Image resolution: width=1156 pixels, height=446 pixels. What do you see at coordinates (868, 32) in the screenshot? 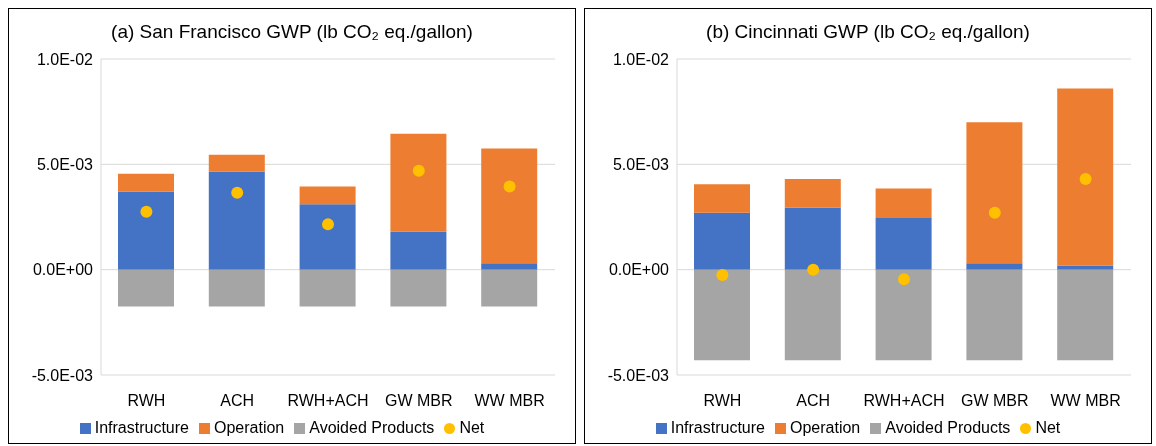
I see `chart-title: (b) Cincinnati GWP (lb CO₂ eq./gallon)` at bounding box center [868, 32].